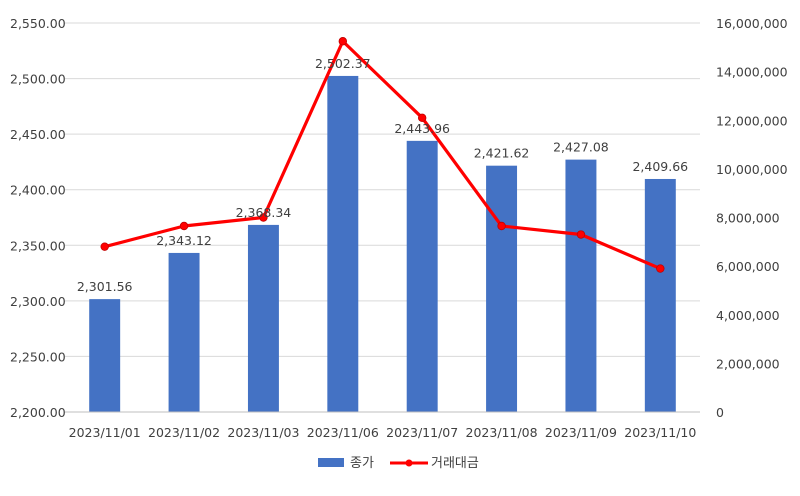 The image size is (800, 496). I want to click on legend-bar-label: 종가, so click(362, 463).